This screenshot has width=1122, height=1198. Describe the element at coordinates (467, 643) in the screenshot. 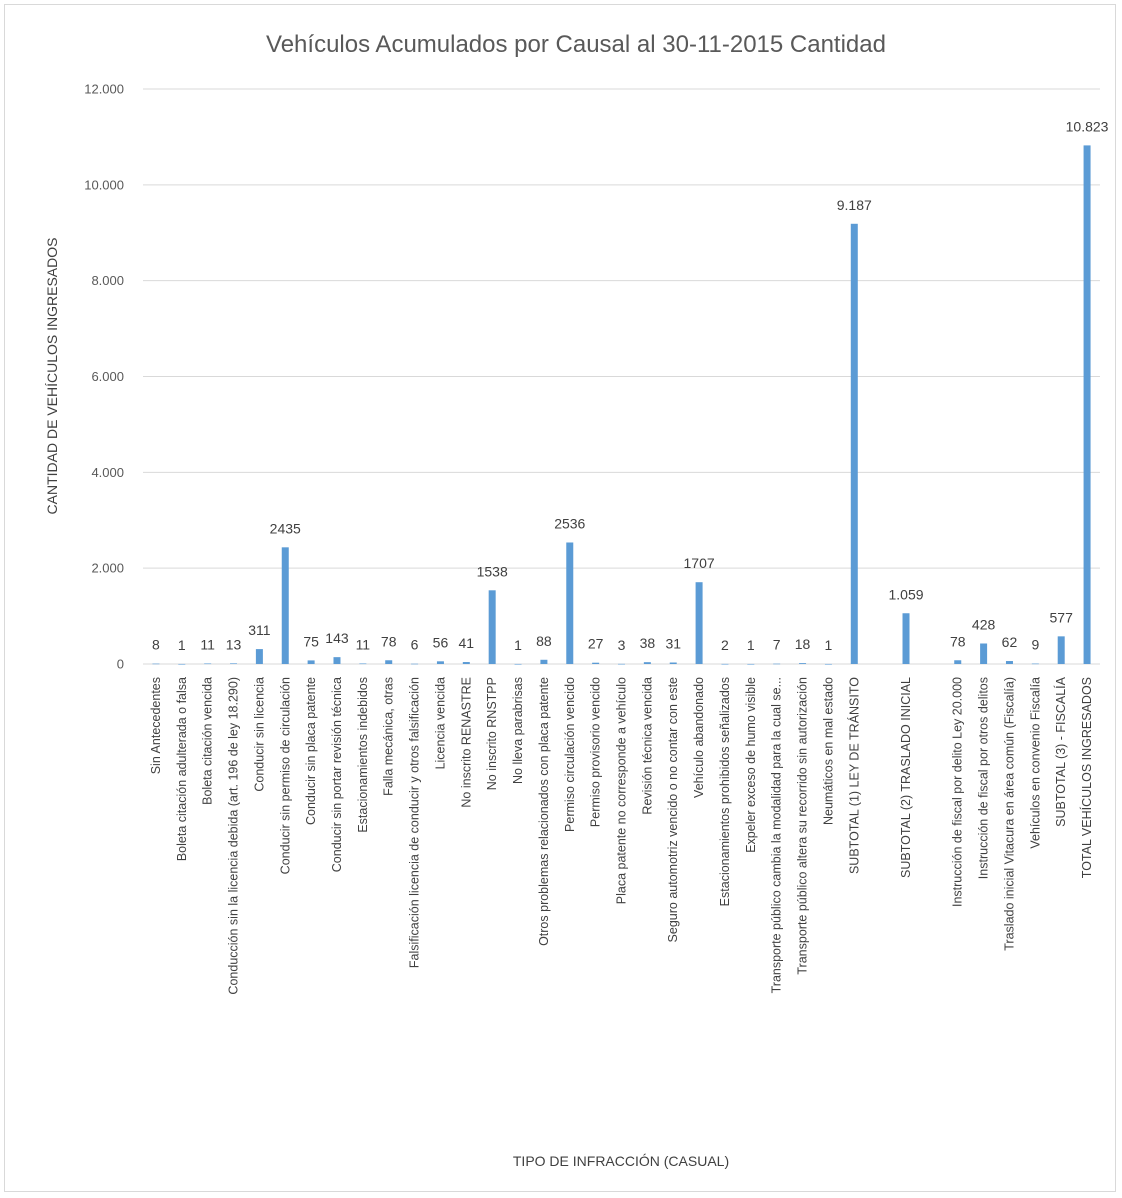

I see `data-label: 41` at that location.